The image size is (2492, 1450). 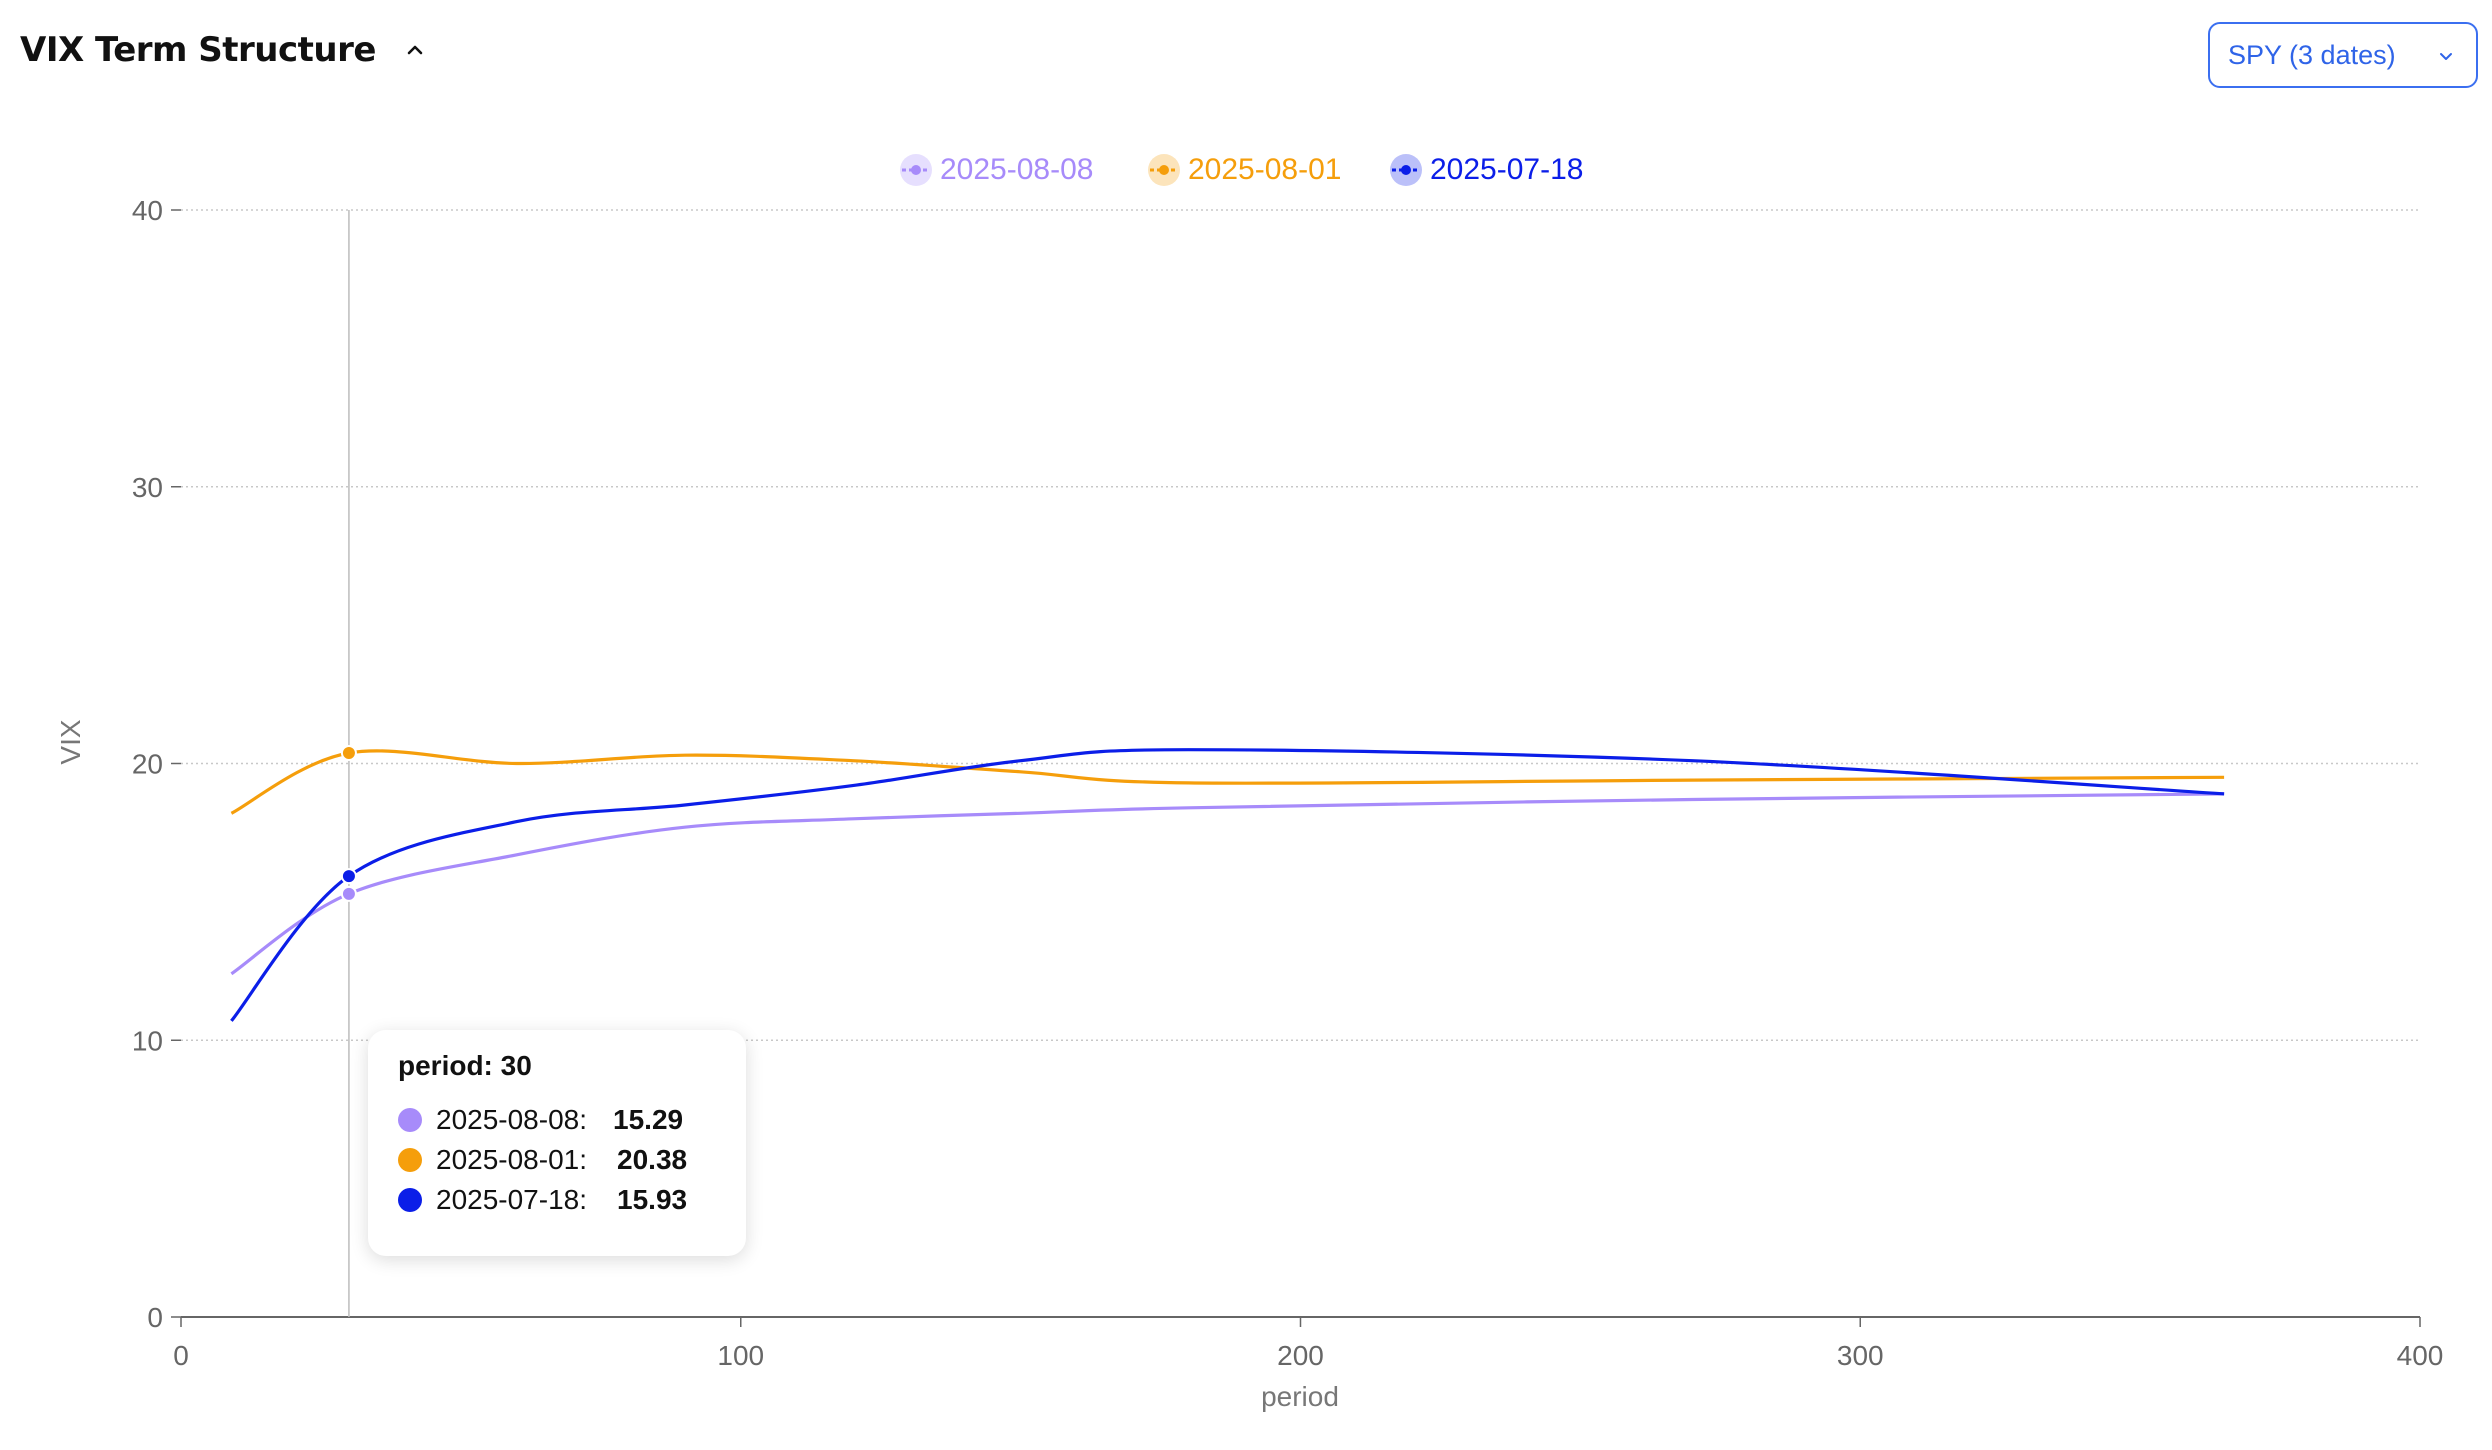 I want to click on legend-item-2025-07-18: 2025-07-18, so click(x=1485, y=170).